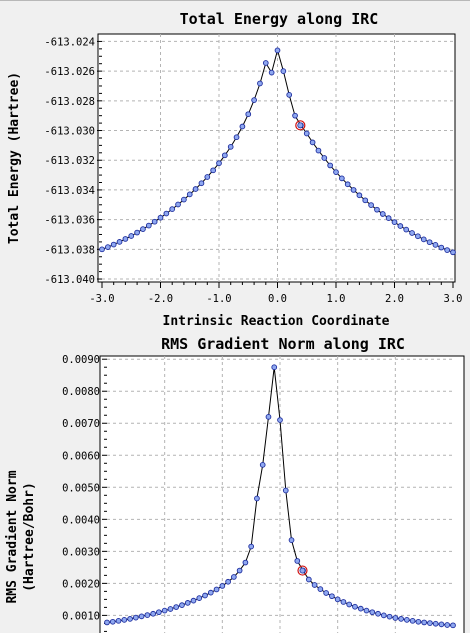  What do you see at coordinates (302, 570) in the screenshot?
I see `selected-point` at bounding box center [302, 570].